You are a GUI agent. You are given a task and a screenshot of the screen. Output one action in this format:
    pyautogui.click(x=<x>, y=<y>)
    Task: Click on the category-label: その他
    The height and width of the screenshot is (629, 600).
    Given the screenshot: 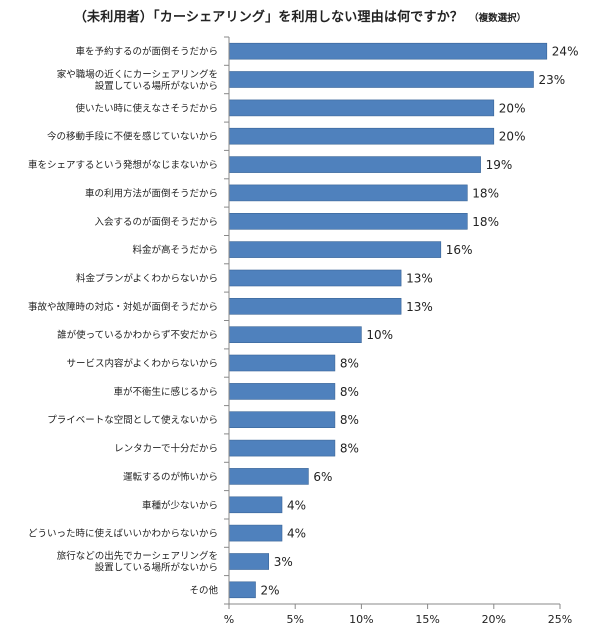 What is the action you would take?
    pyautogui.click(x=203, y=590)
    